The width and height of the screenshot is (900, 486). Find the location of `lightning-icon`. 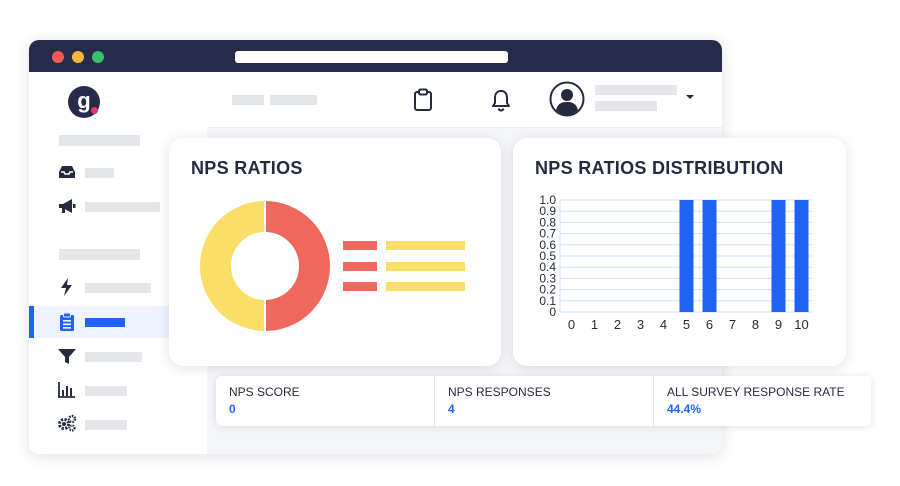

lightning-icon is located at coordinates (67, 287).